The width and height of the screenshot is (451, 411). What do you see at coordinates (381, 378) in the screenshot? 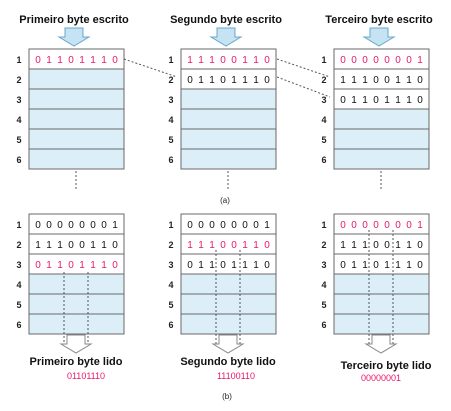
I see `stack-b3-read-value: 00000001` at bounding box center [381, 378].